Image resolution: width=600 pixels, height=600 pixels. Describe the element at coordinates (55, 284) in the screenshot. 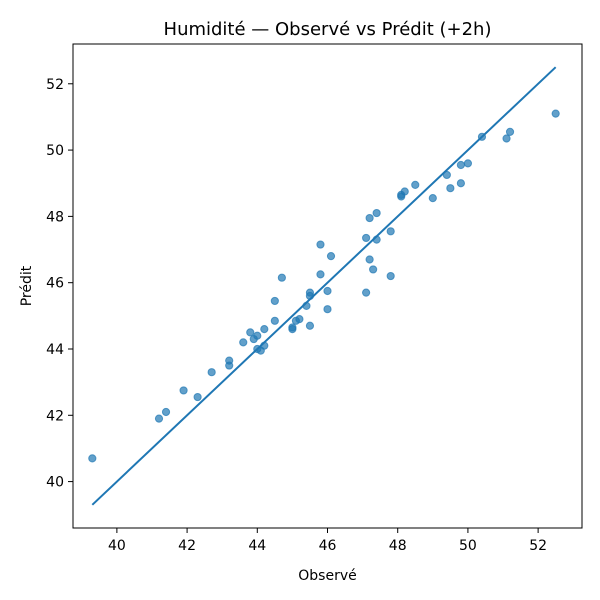

I see `y-tick-label: 46` at that location.